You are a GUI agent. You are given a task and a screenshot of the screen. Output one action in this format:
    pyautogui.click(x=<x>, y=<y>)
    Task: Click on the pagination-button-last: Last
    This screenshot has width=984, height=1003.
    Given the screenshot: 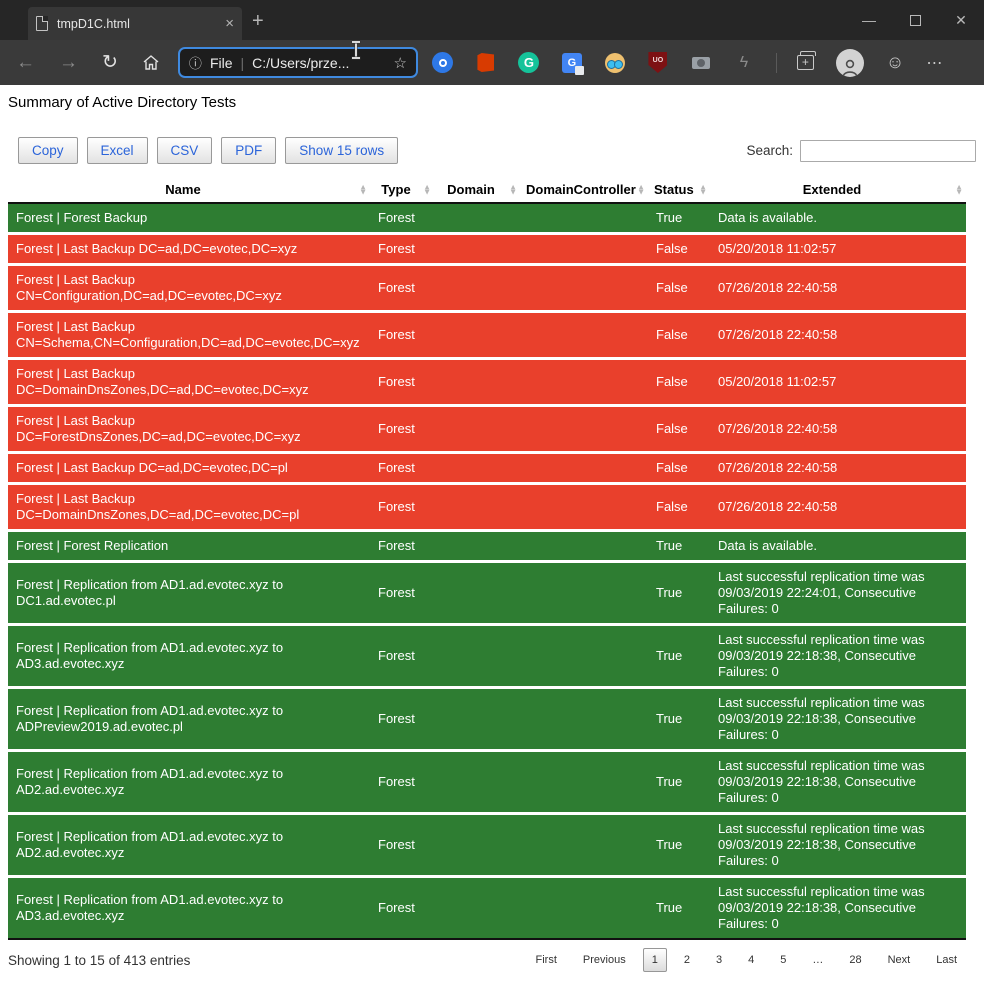 What is the action you would take?
    pyautogui.click(x=946, y=960)
    